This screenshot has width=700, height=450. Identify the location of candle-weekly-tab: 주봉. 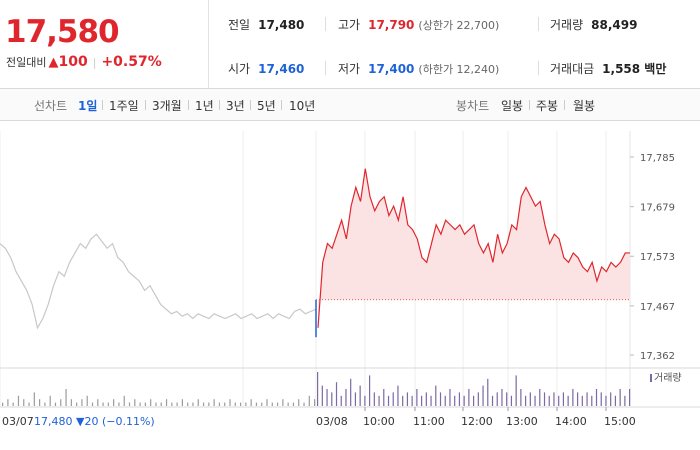
(547, 106).